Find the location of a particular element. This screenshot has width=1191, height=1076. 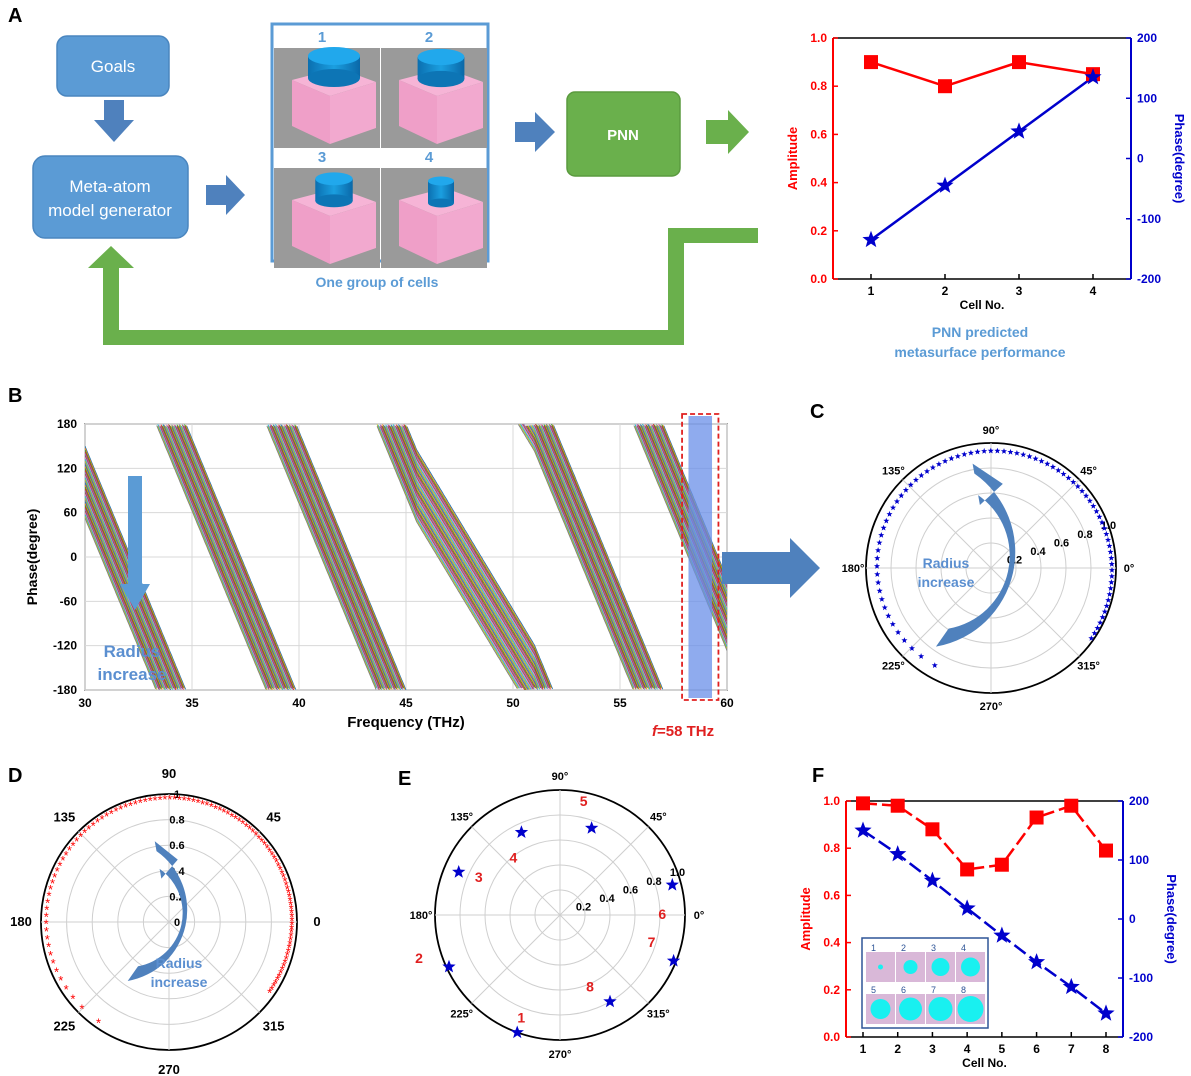

pnn-label: PNN is located at coordinates (623, 135).